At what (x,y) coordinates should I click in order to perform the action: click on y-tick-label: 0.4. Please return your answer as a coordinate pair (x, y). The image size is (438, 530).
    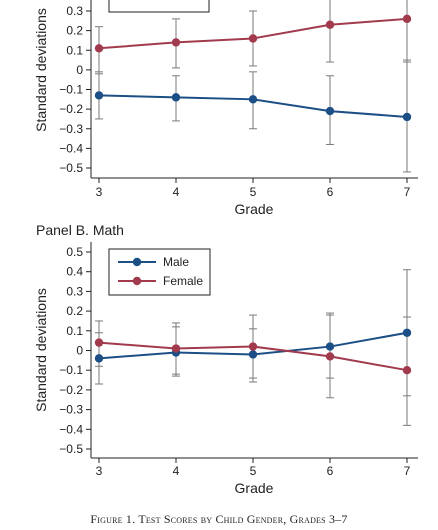
    Looking at the image, I should click on (74, 272).